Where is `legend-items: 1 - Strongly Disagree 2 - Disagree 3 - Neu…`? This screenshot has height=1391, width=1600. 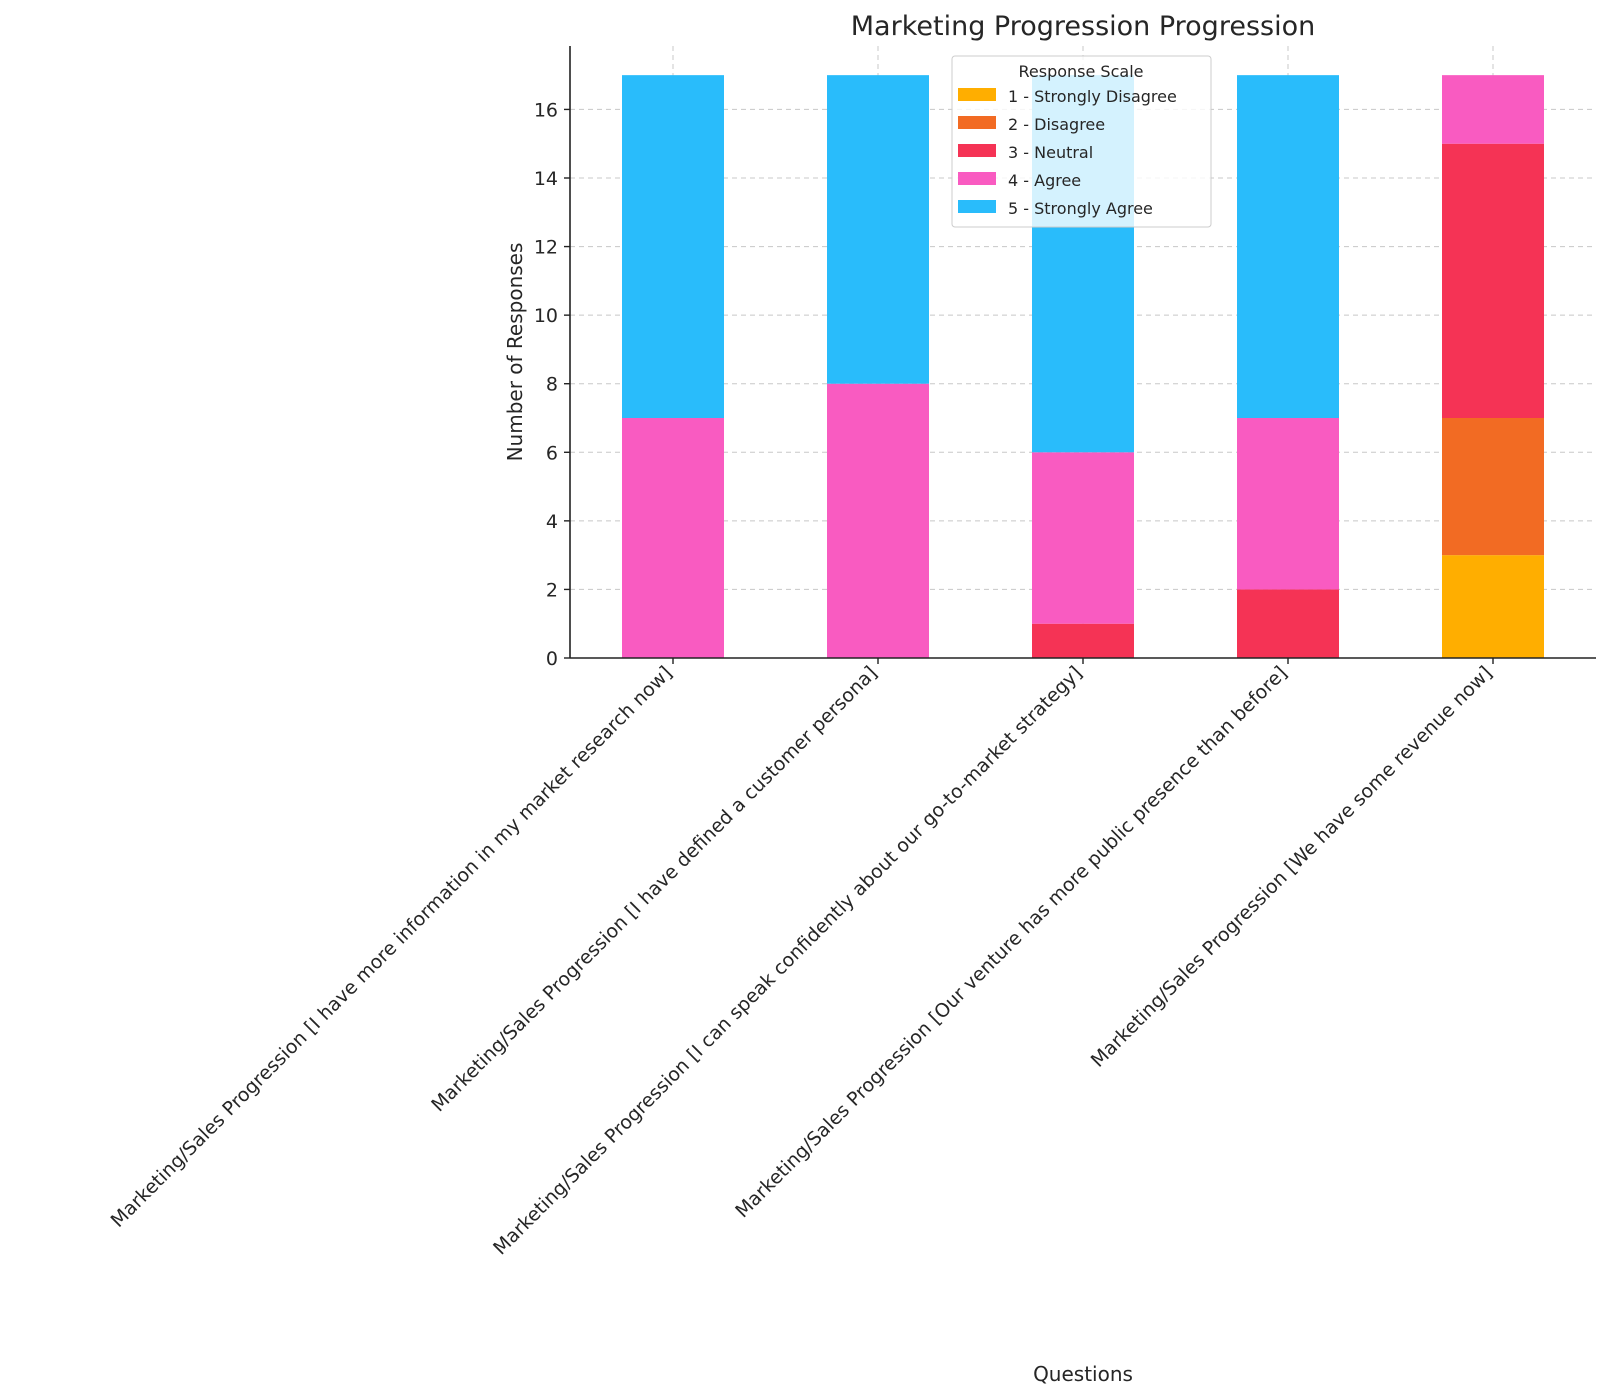 legend-items: 1 - Strongly Disagree 2 - Disagree 3 - Neu… is located at coordinates (1067, 152).